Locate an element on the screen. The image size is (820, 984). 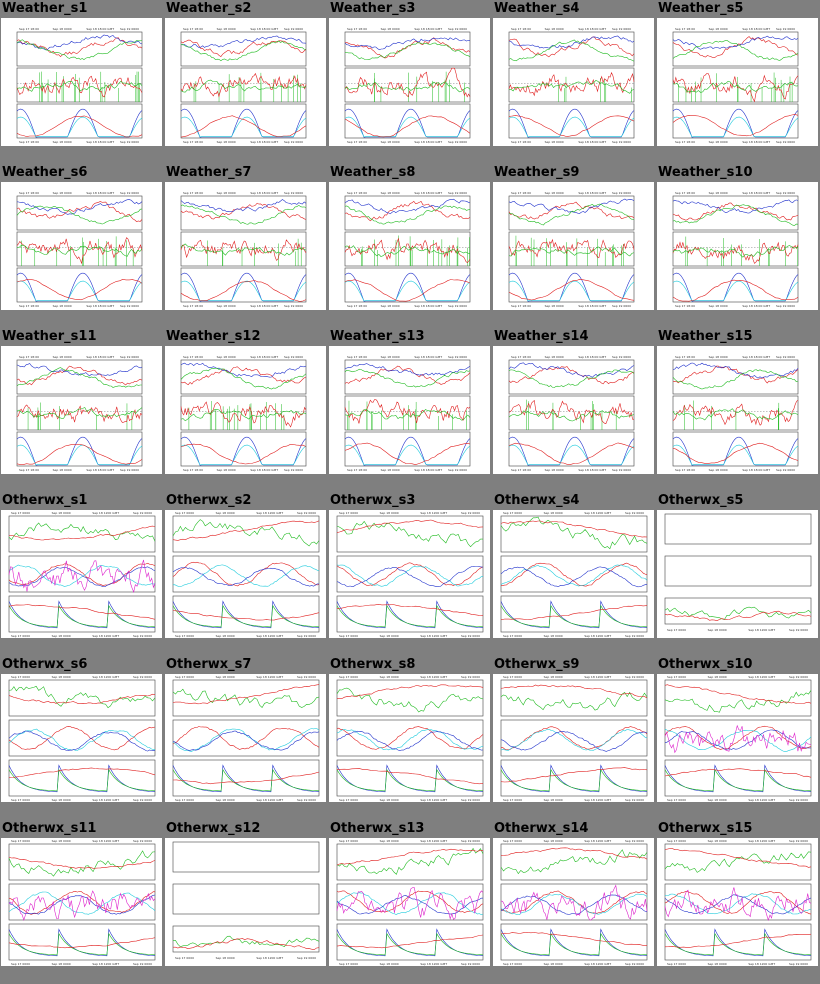
date-tick-label: Sep 19 0600 is located at coordinates (621, 470).